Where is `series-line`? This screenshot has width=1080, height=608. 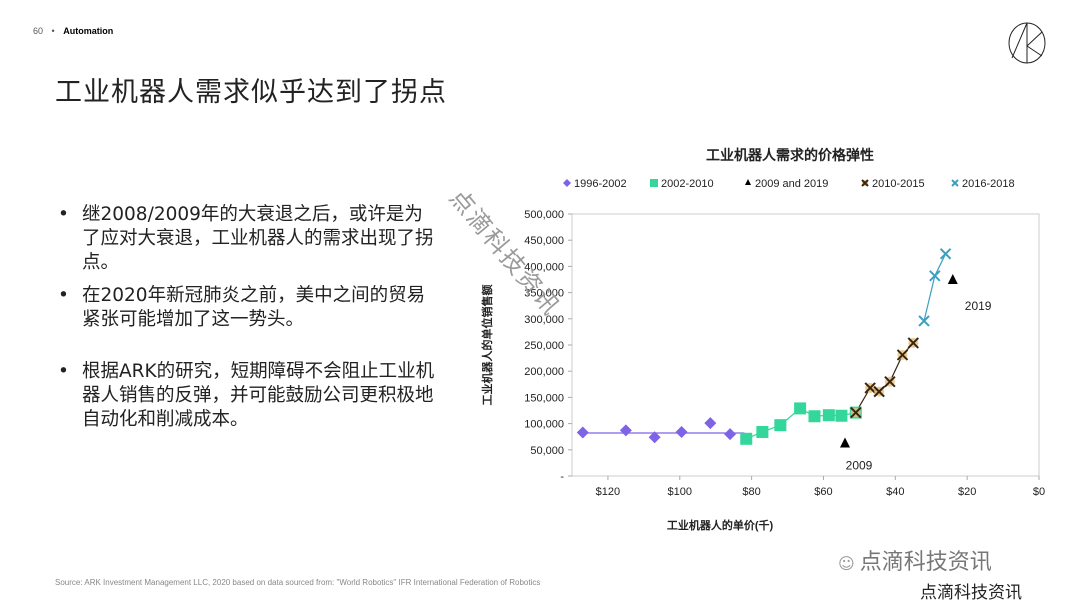 series-line is located at coordinates (935, 287).